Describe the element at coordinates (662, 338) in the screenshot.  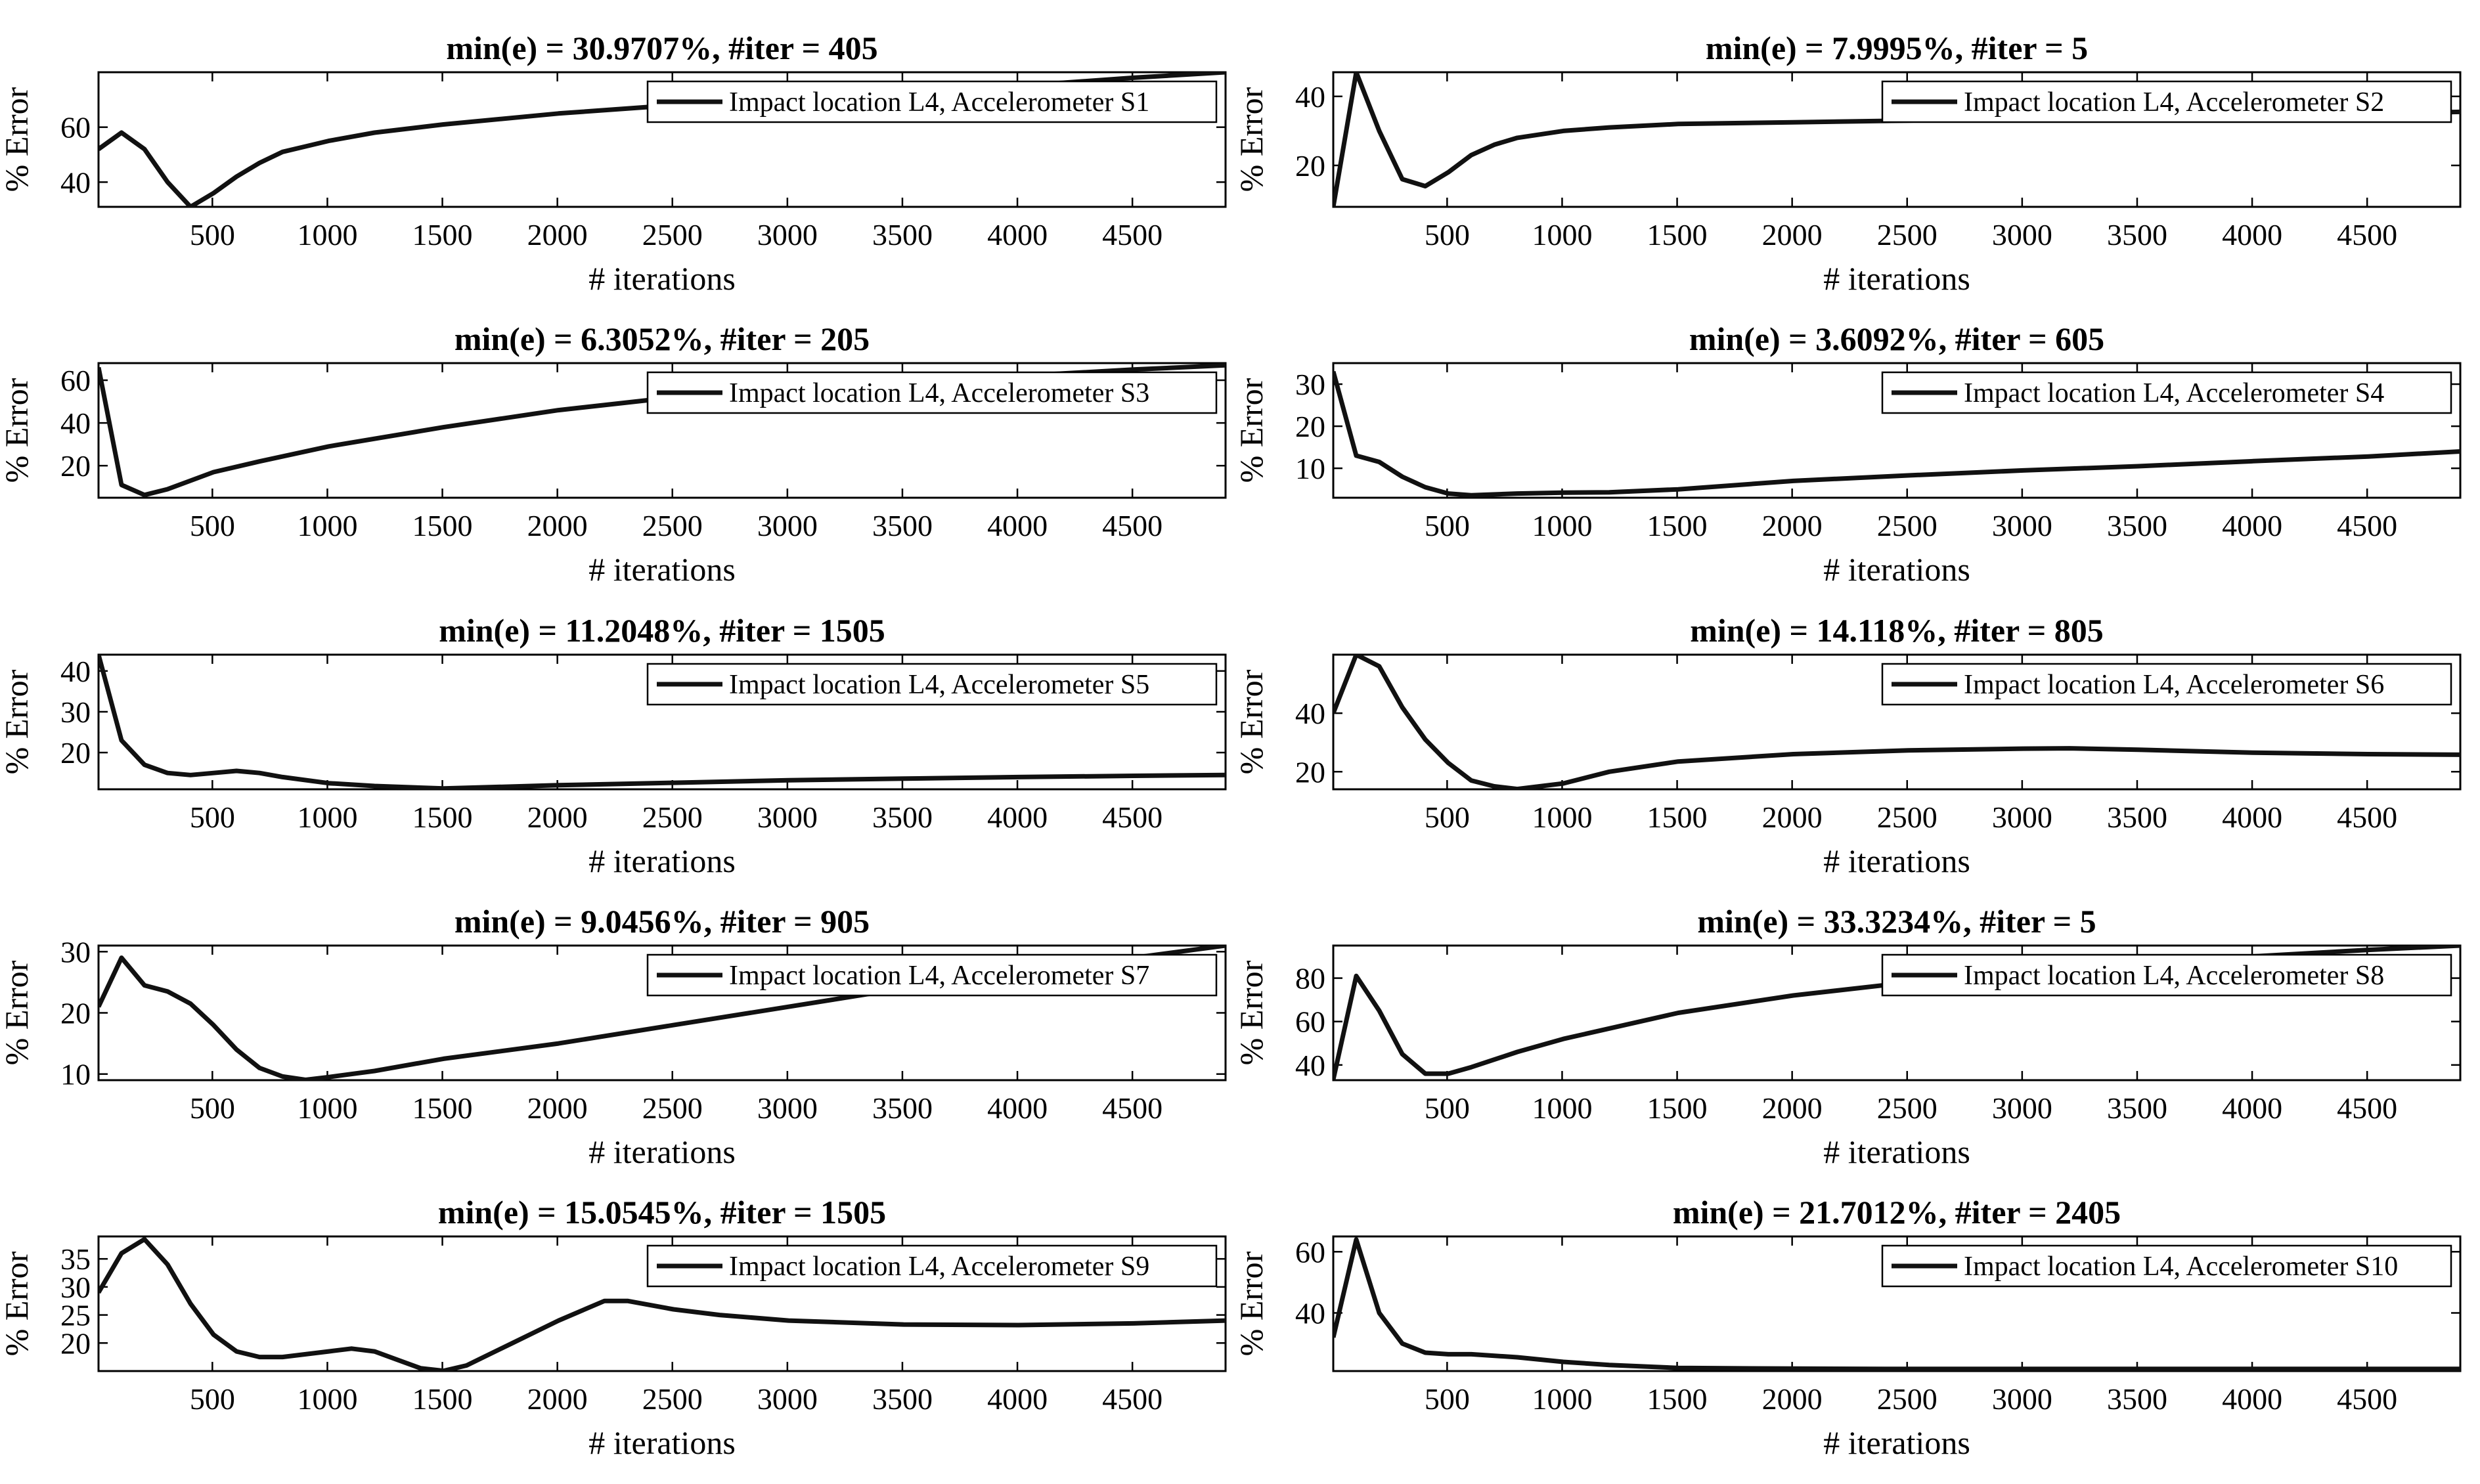
I see `chart-title: min(e) = 6.3052%, #iter = 205` at that location.